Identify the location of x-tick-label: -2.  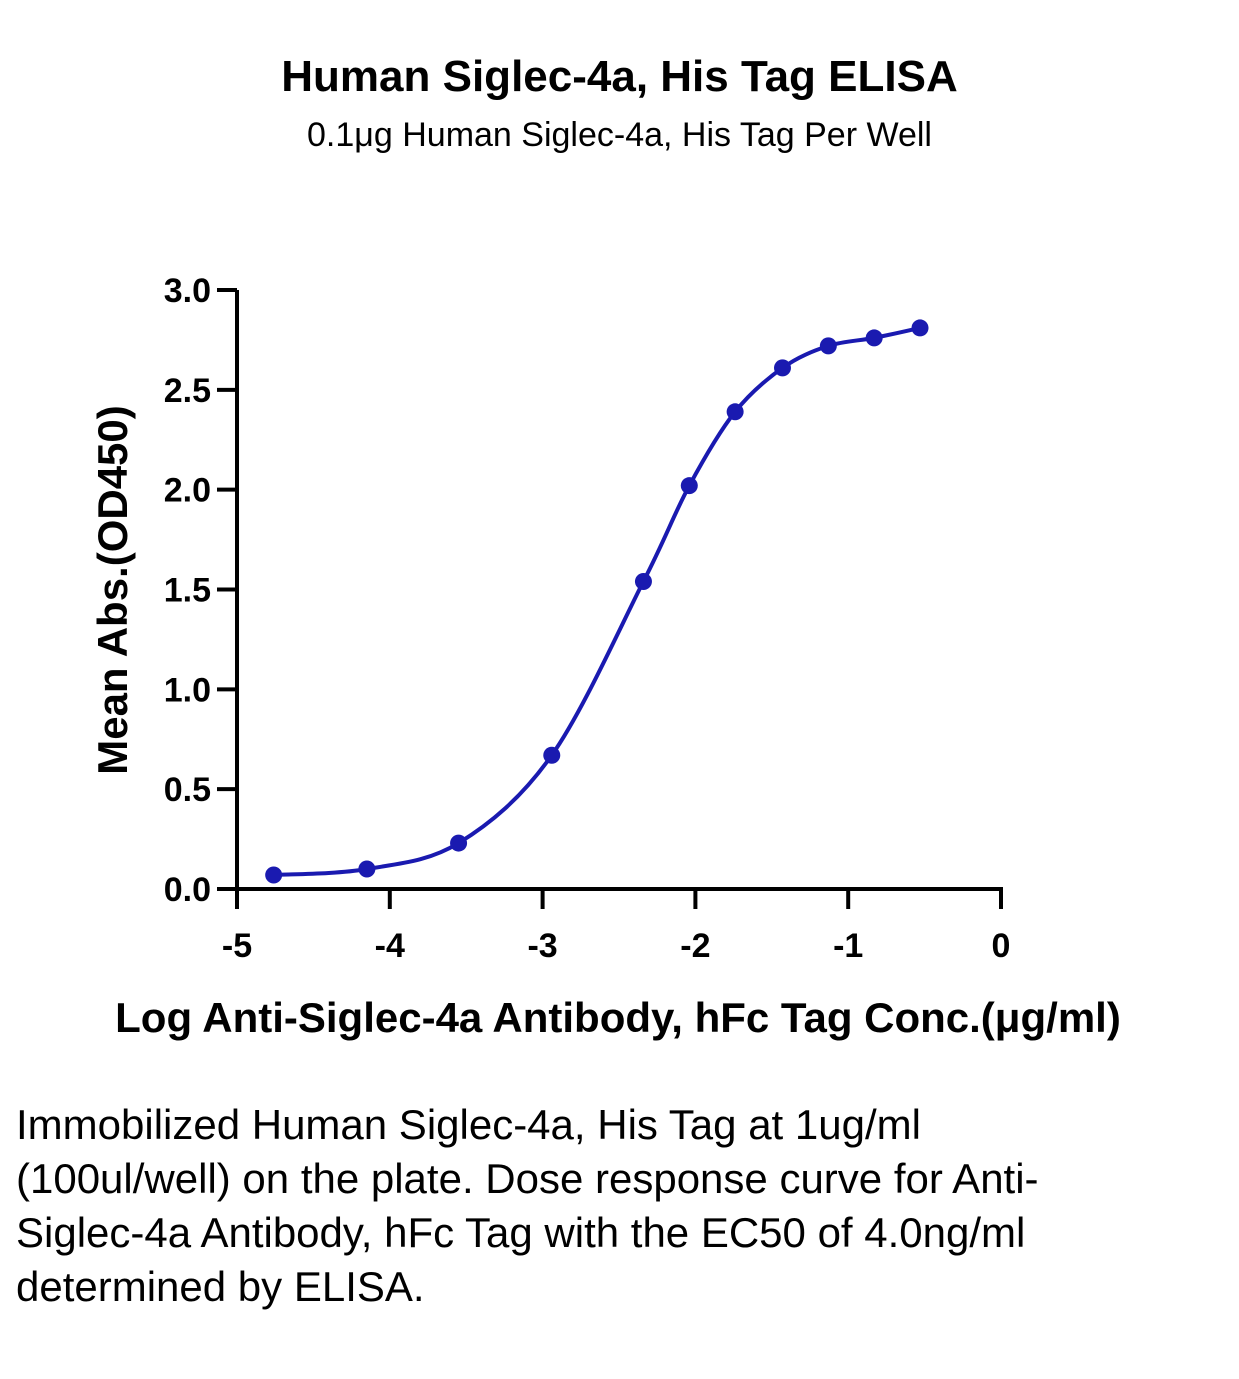
(695, 946).